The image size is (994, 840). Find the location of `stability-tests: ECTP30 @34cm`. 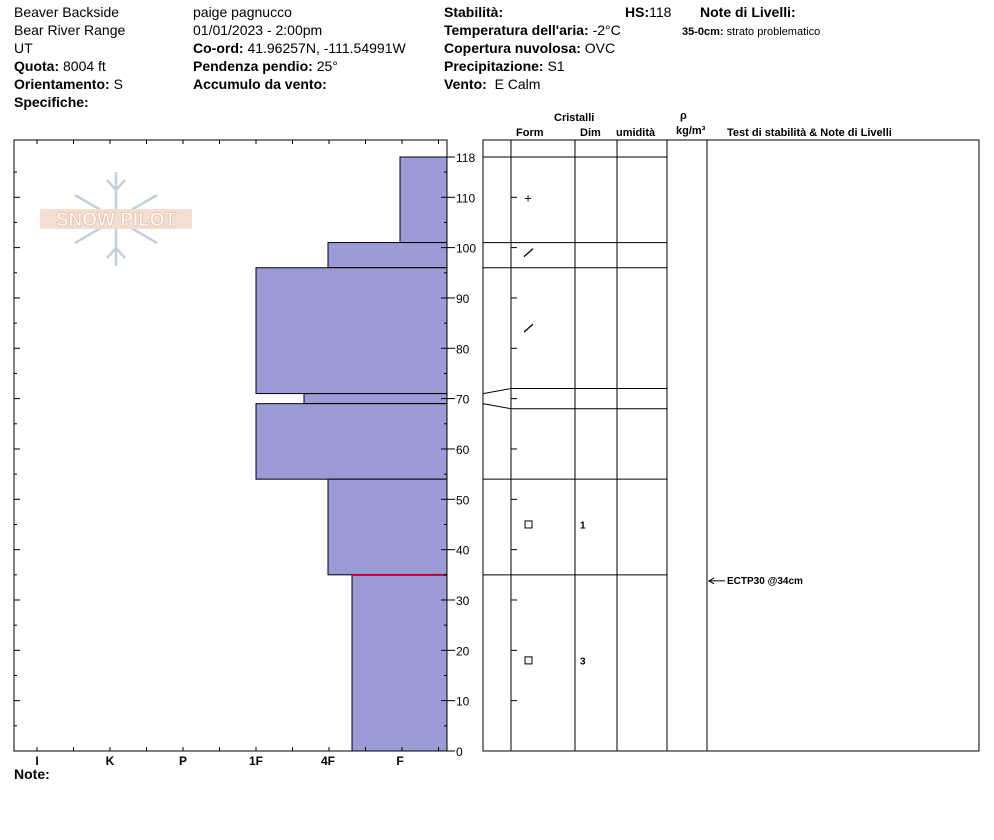

stability-tests: ECTP30 @34cm is located at coordinates (755, 581).